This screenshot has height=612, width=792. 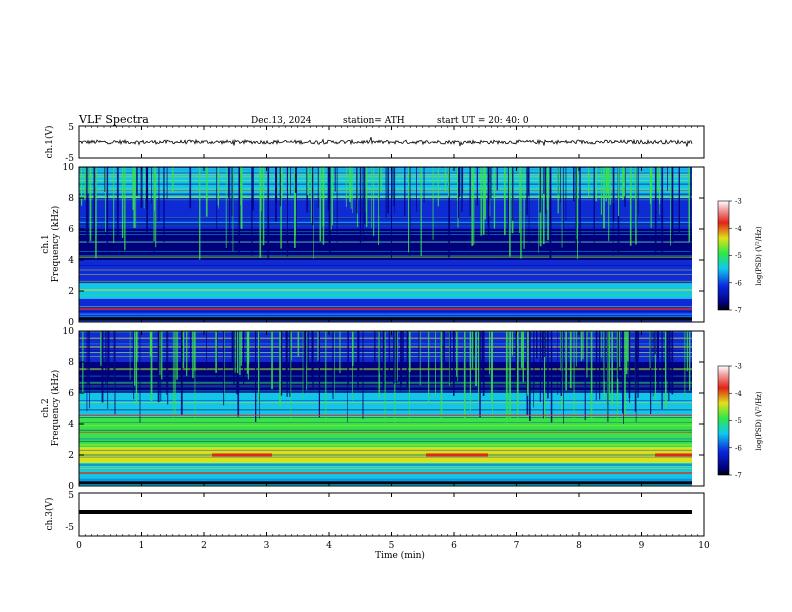 I want to click on station-label: station= ATH, so click(x=374, y=121).